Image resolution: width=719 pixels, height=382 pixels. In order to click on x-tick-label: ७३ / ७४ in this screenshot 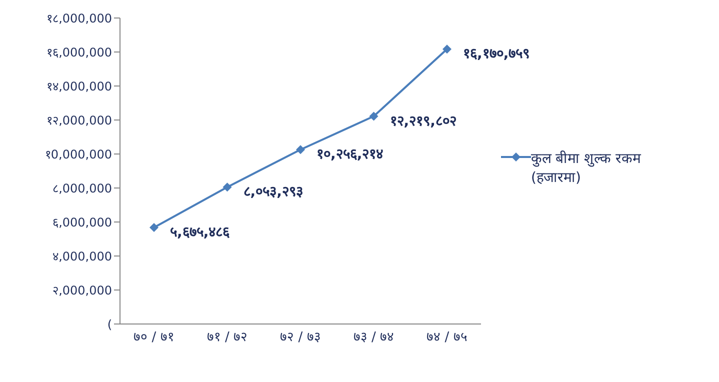, I will do `click(373, 338)`.